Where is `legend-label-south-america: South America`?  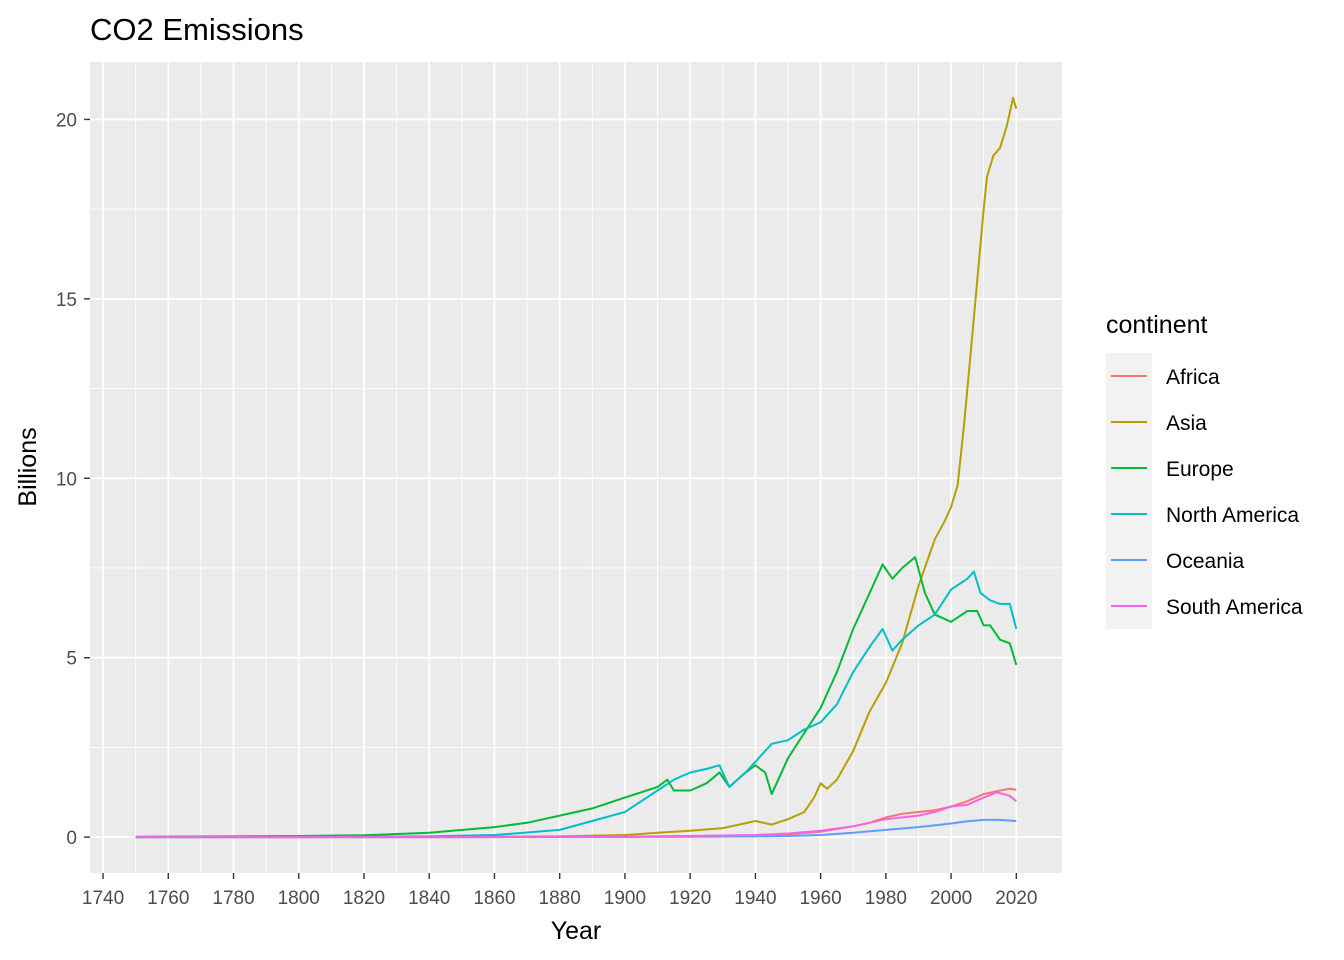
legend-label-south-america: South America is located at coordinates (1234, 607).